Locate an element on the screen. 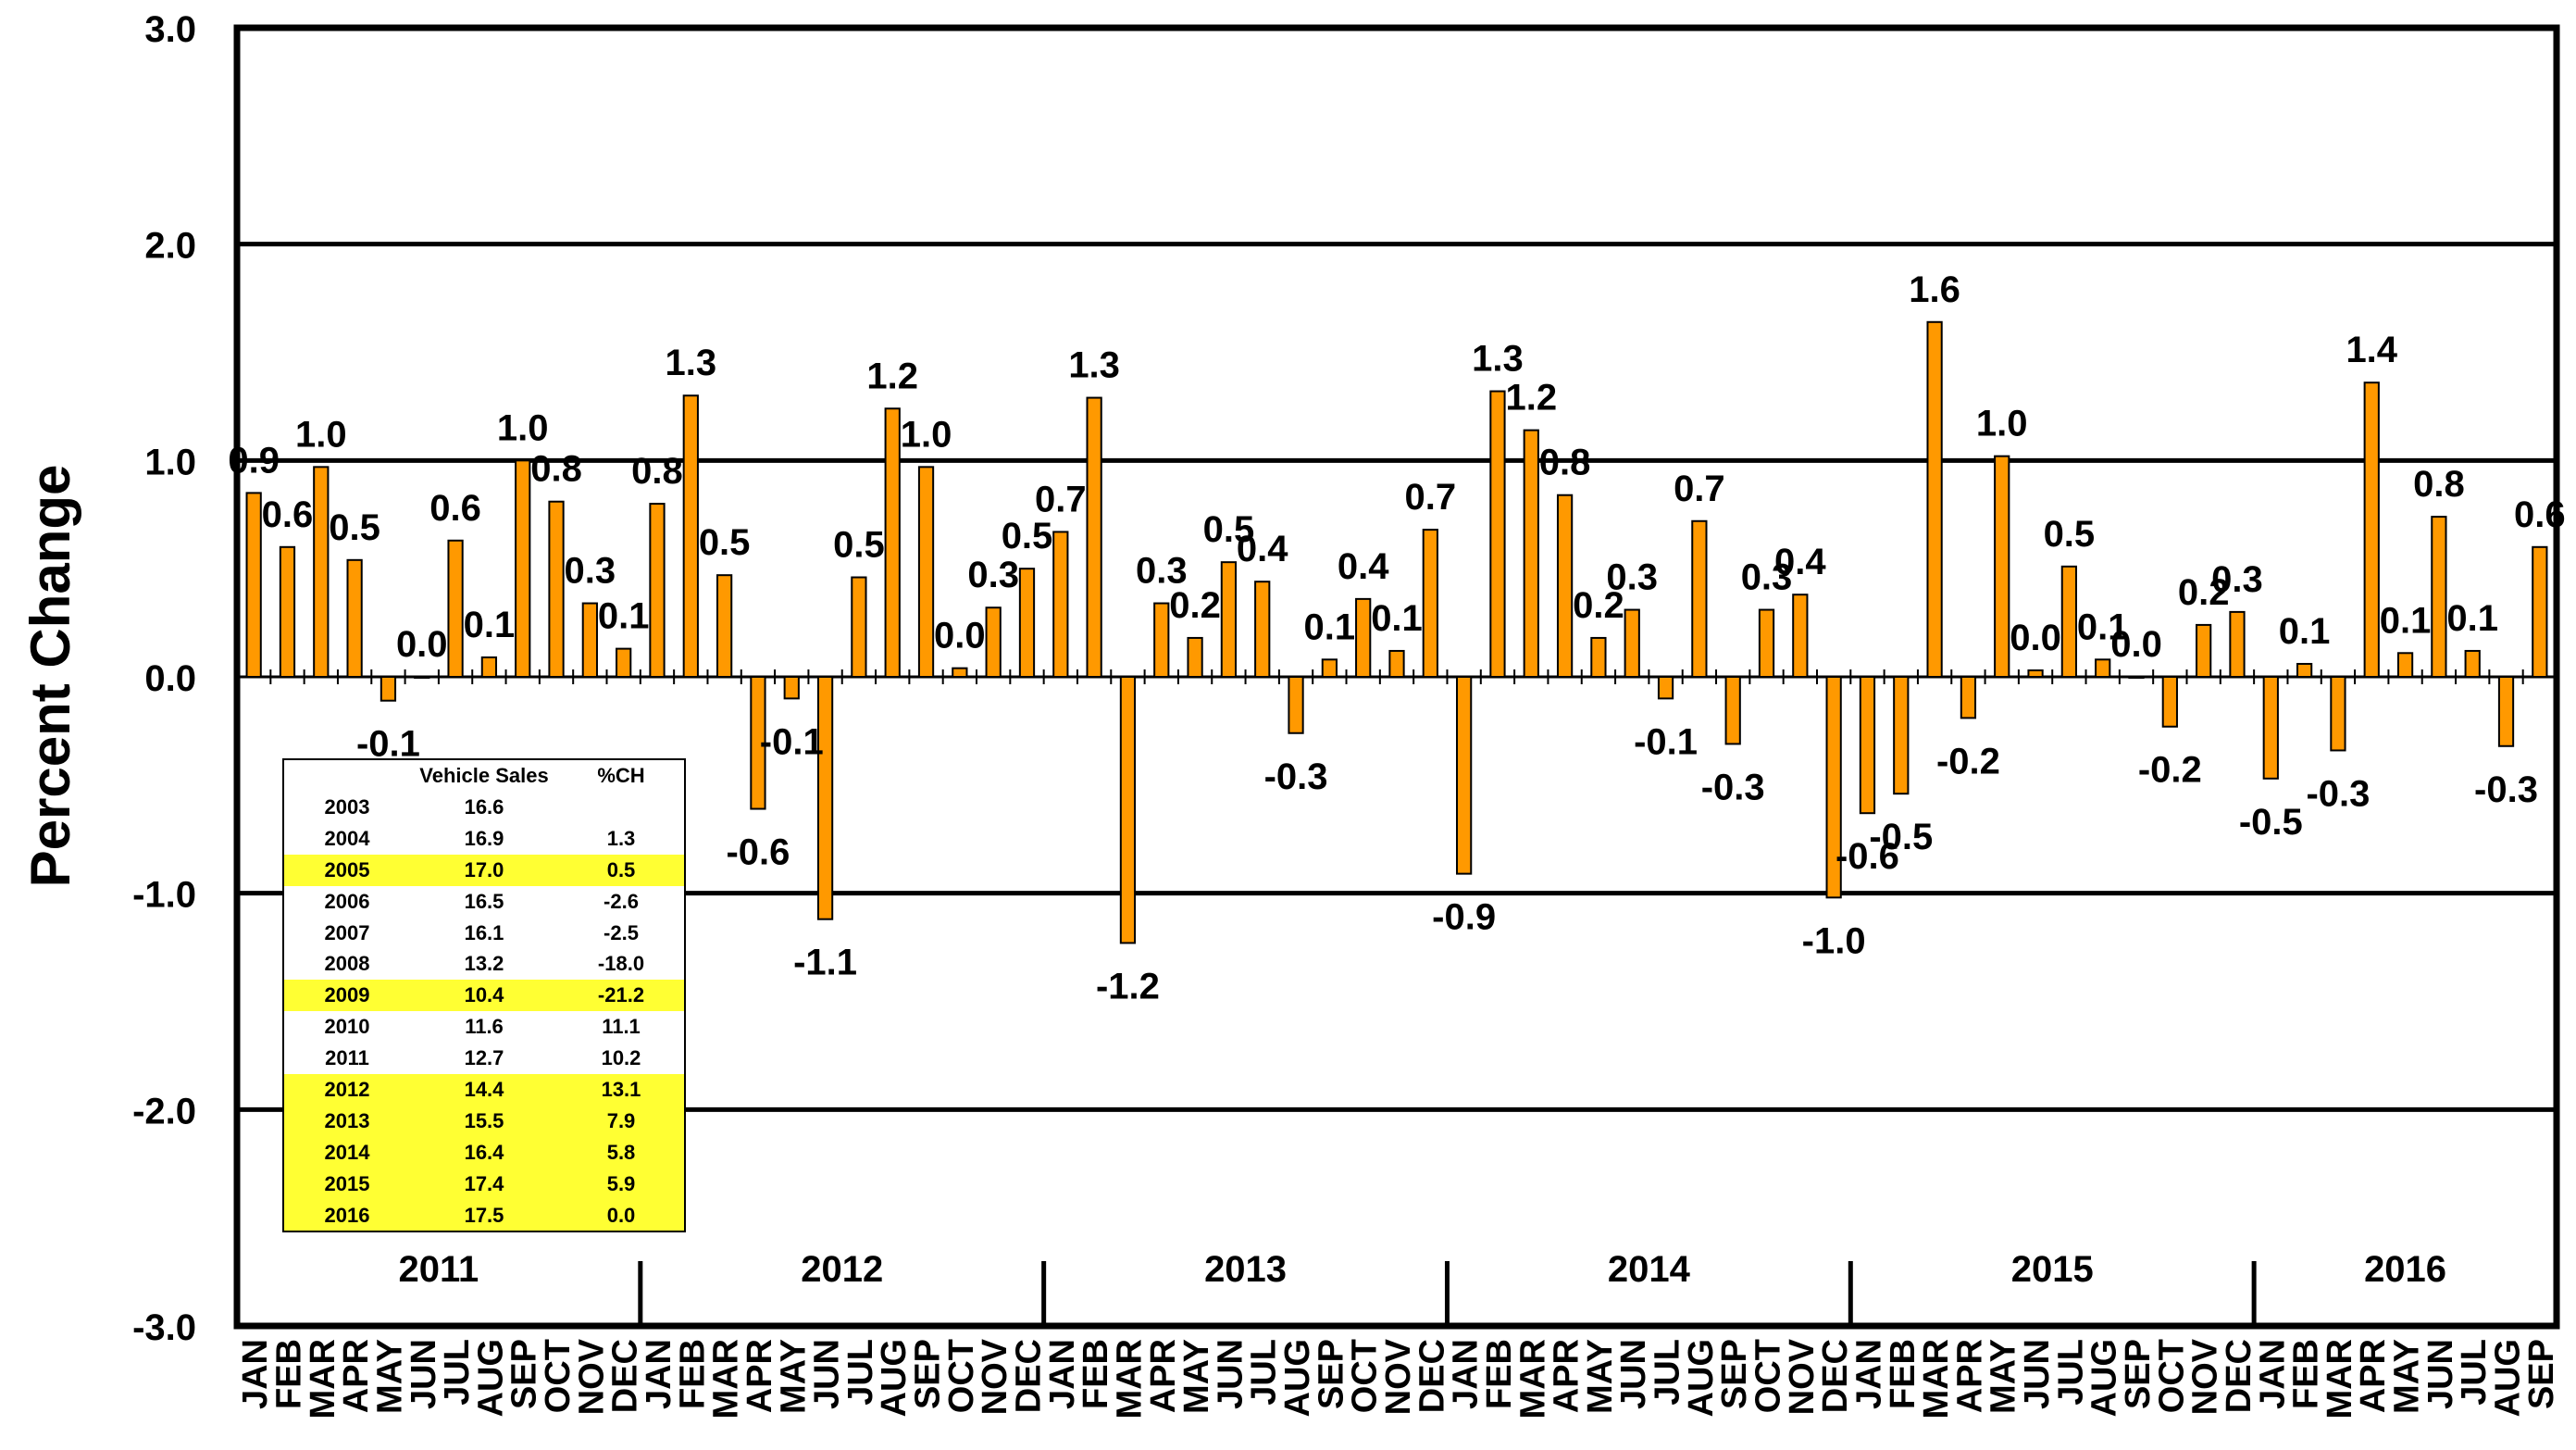  data-label: 0.6 is located at coordinates (455, 509).